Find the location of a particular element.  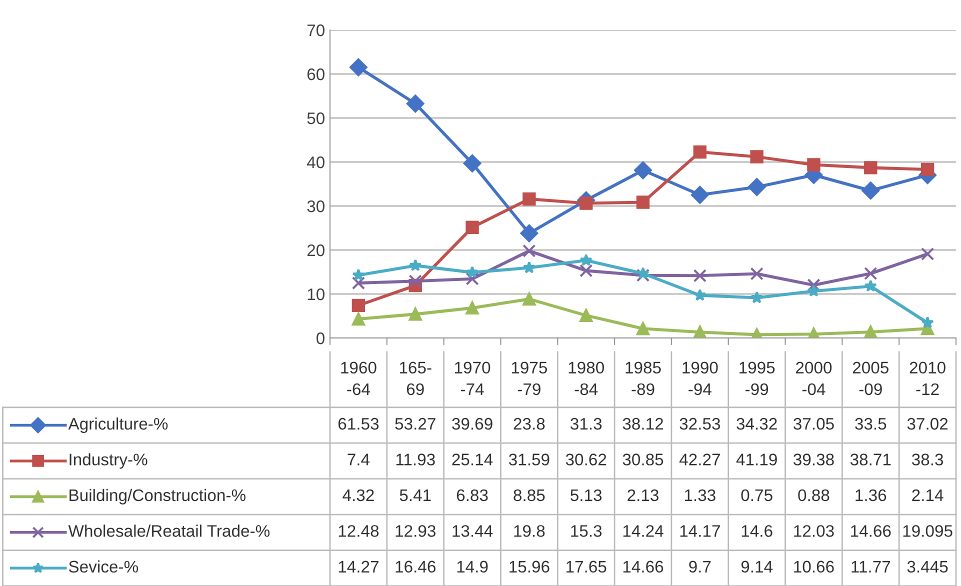

data-label: 2.14 is located at coordinates (928, 495).